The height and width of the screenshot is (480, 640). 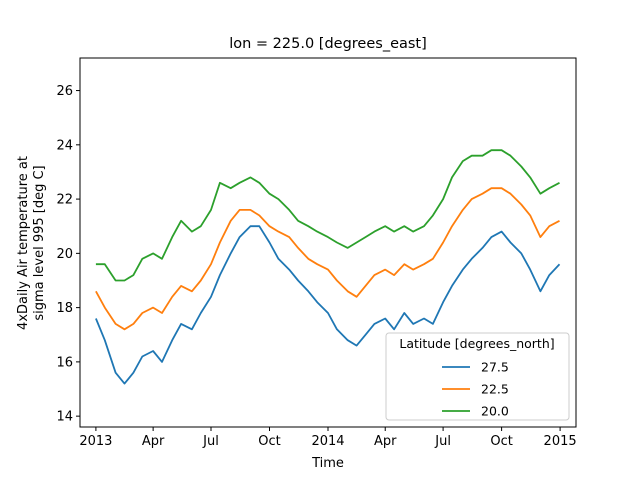 I want to click on legend-title: Latitude [degrees_north], so click(x=476, y=343).